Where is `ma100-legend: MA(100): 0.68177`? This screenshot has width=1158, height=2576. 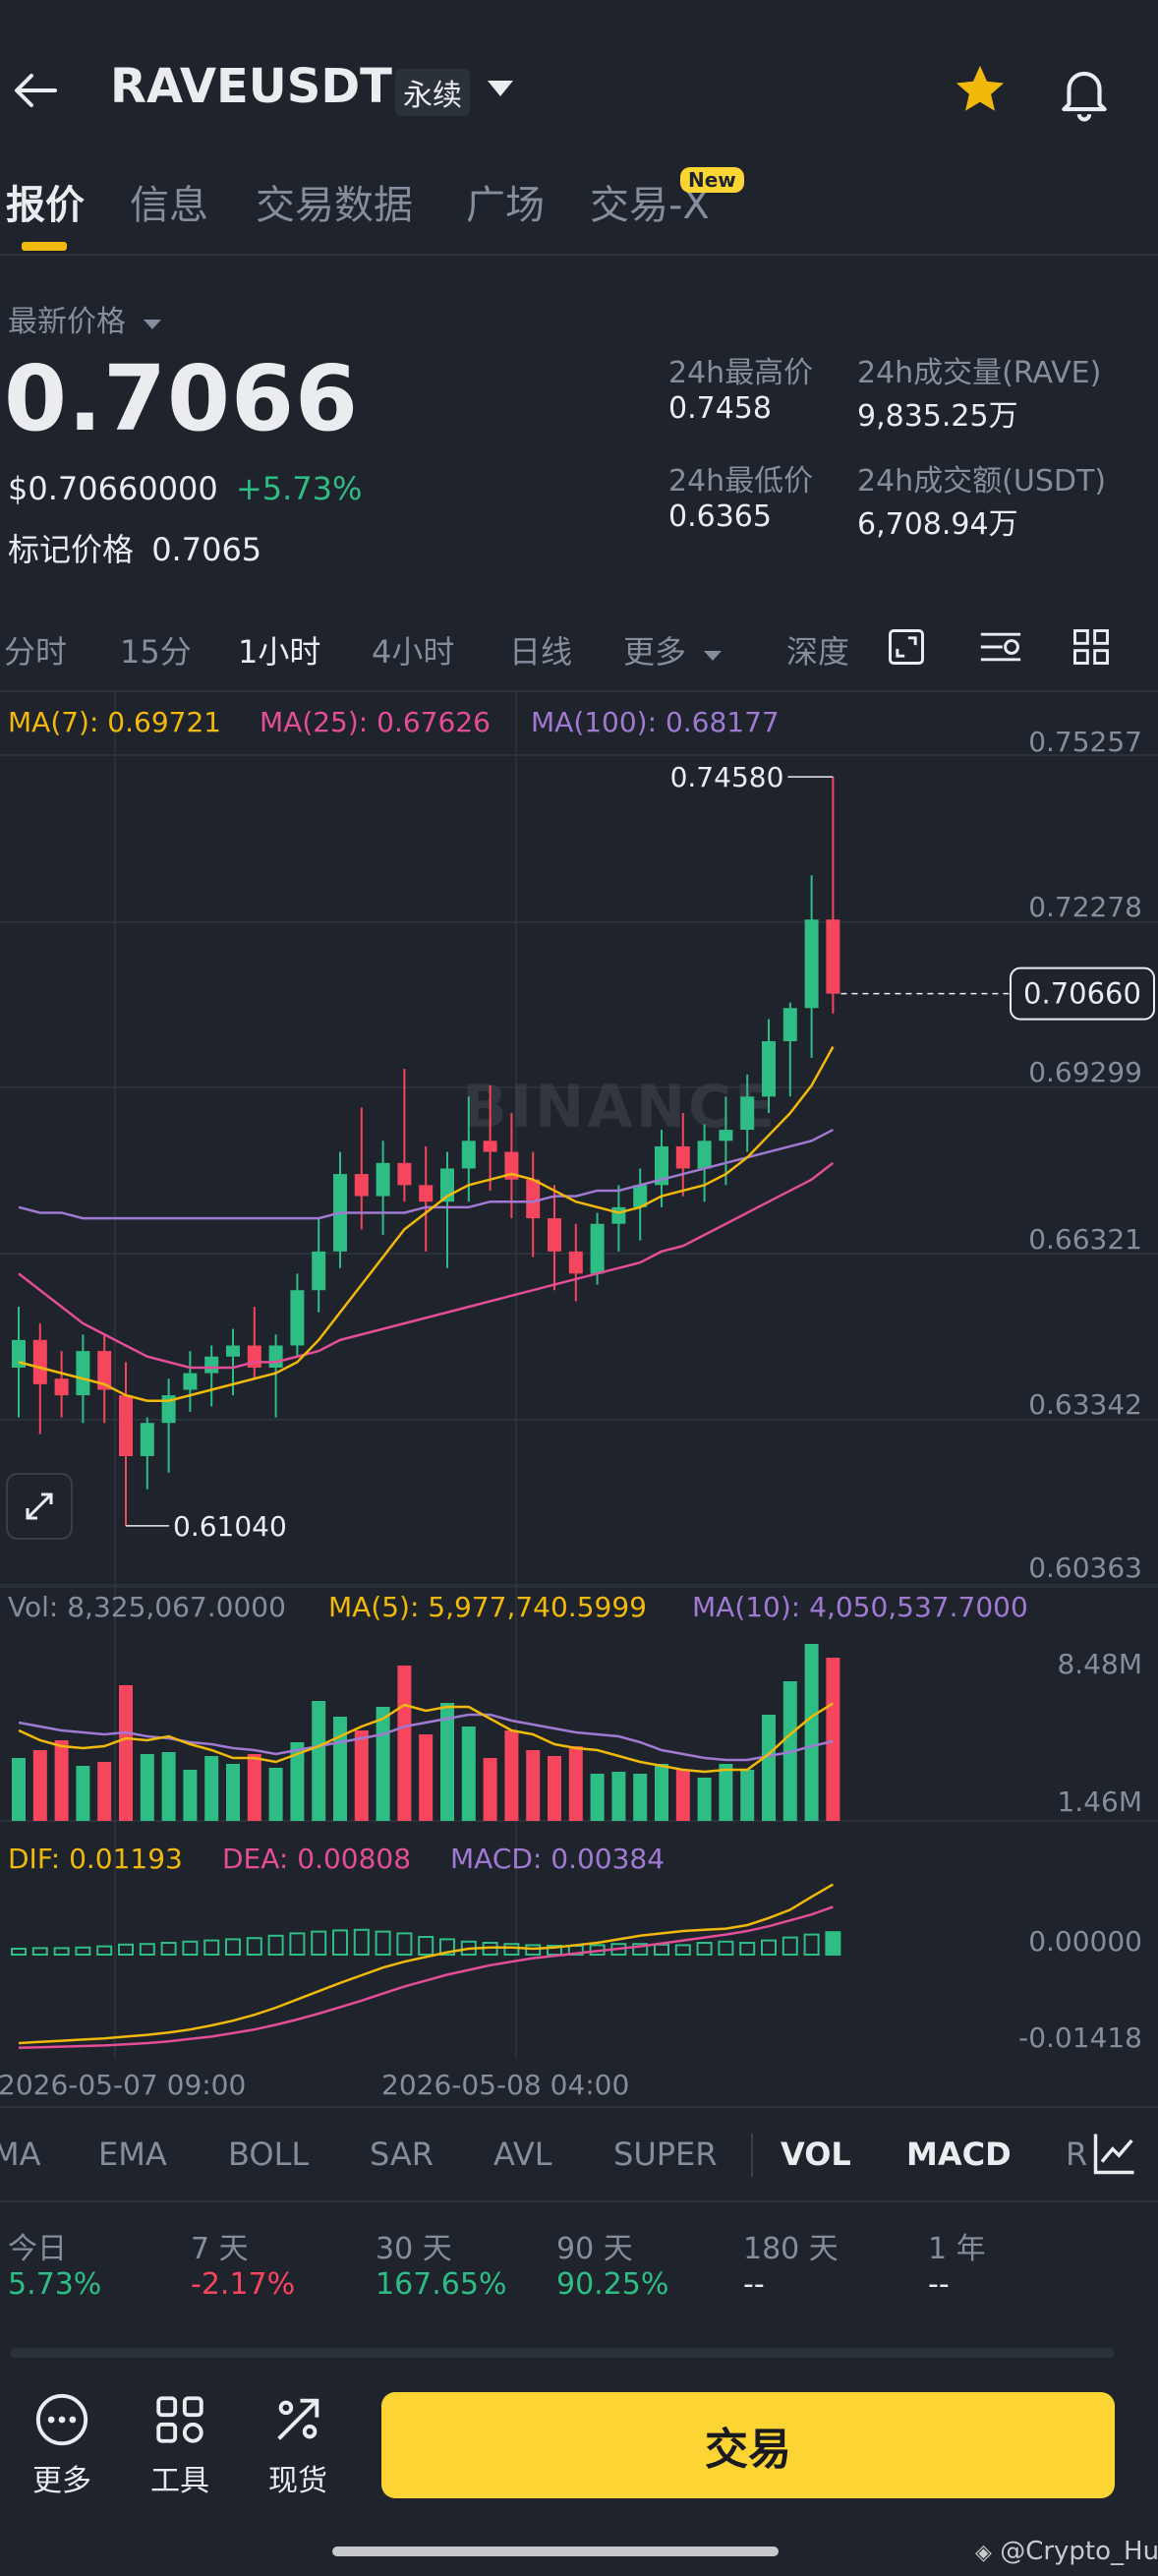
ma100-legend: MA(100): 0.68177 is located at coordinates (655, 722).